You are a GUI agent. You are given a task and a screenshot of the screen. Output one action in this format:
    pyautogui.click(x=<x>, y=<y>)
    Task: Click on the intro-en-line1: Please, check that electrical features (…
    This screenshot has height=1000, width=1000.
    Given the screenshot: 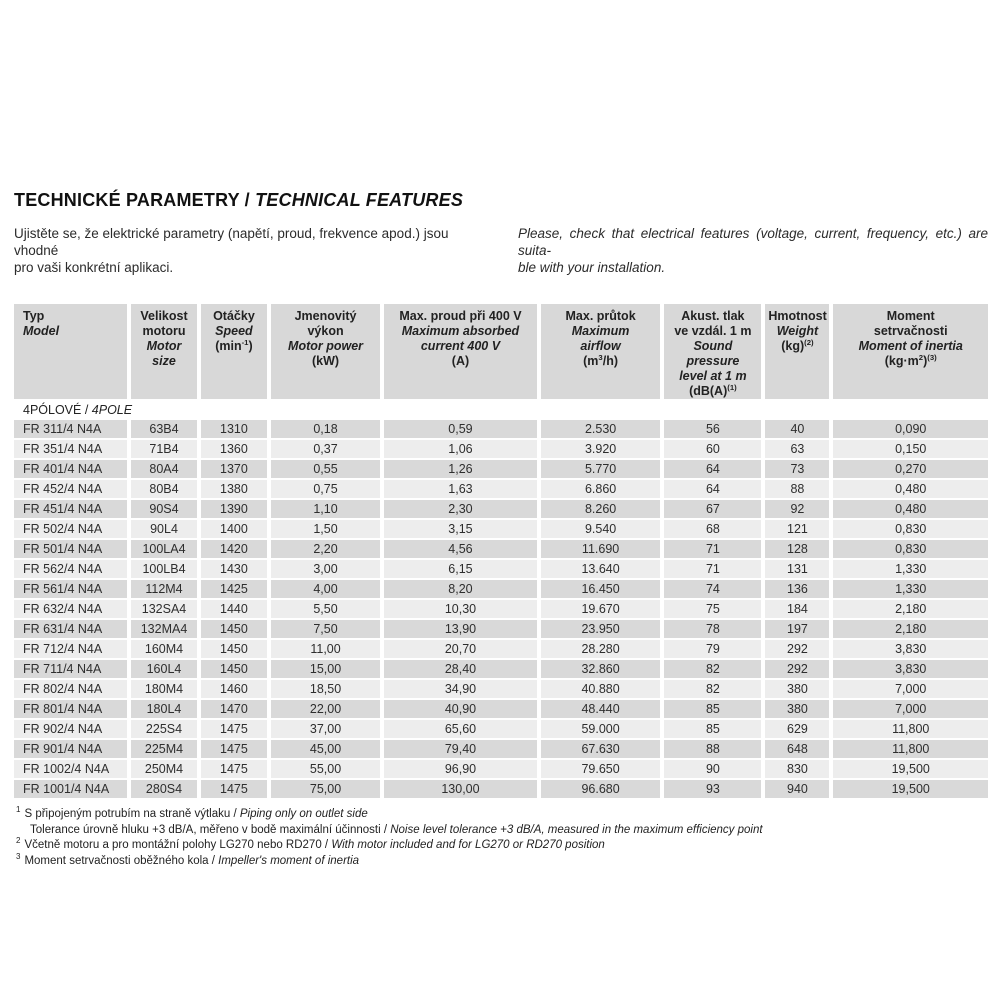 What is the action you would take?
    pyautogui.click(x=753, y=242)
    